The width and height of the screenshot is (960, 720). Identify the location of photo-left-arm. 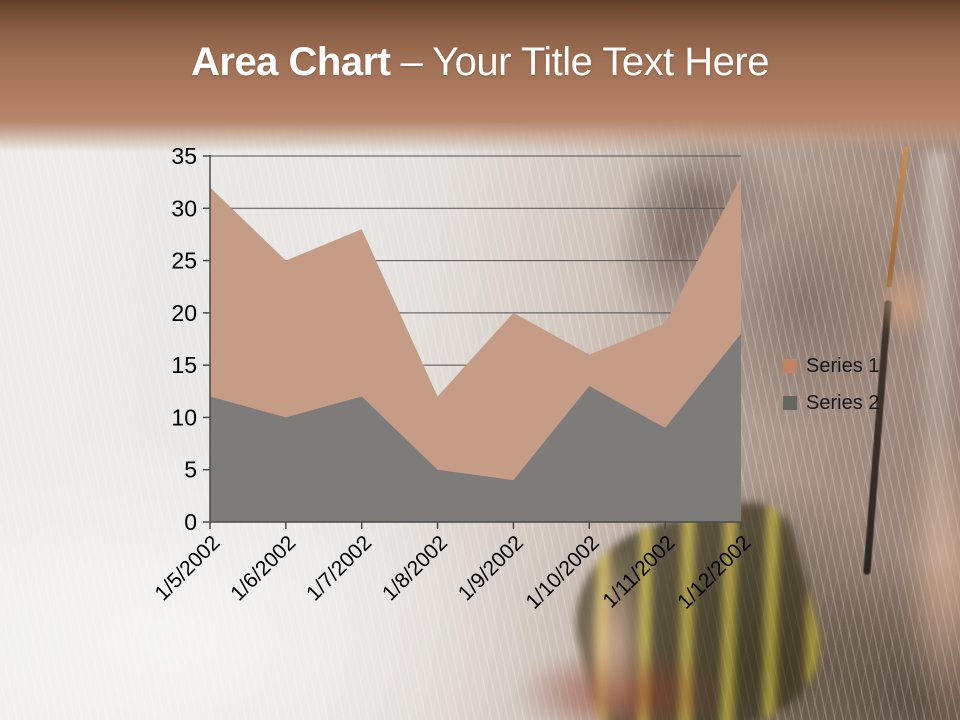
(614, 632).